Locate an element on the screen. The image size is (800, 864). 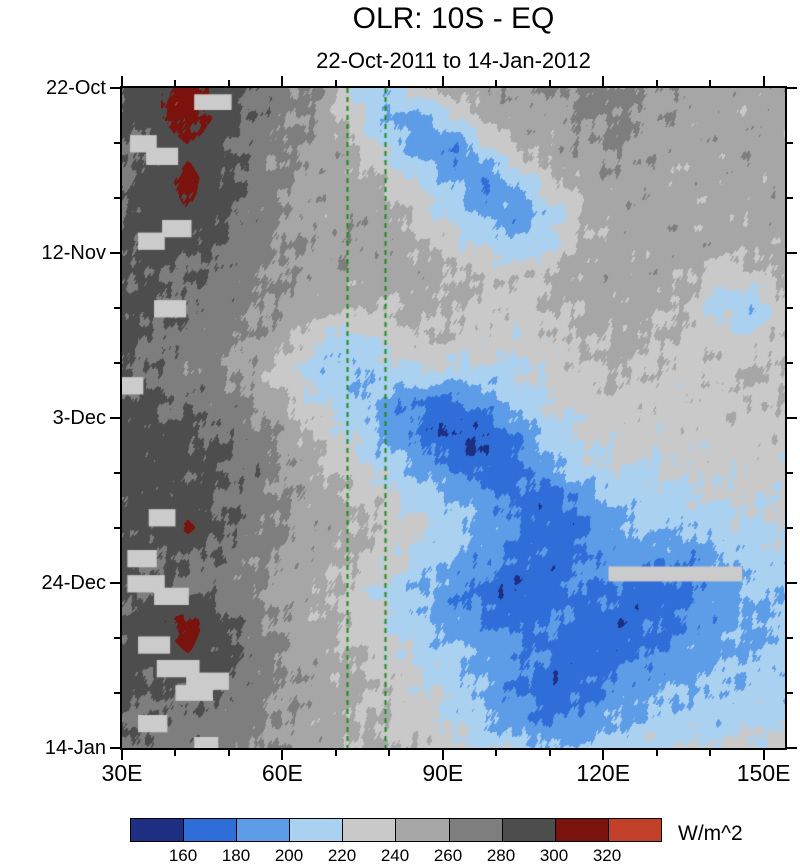
chart-subtitle: 22-Oct-2011 to 14-Jan-2012 is located at coordinates (453, 60).